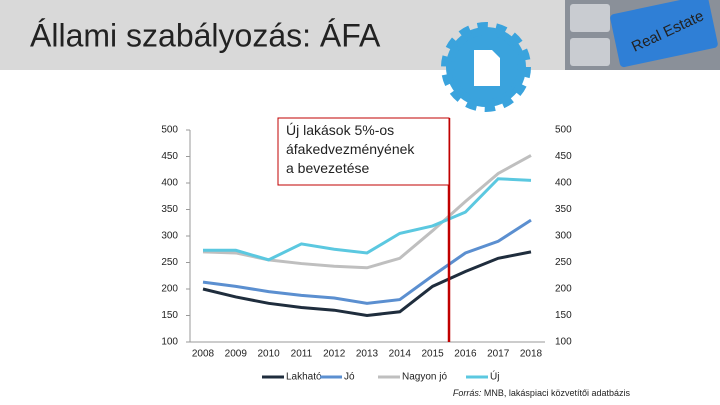  I want to click on x-tick-label: 2017, so click(498, 354).